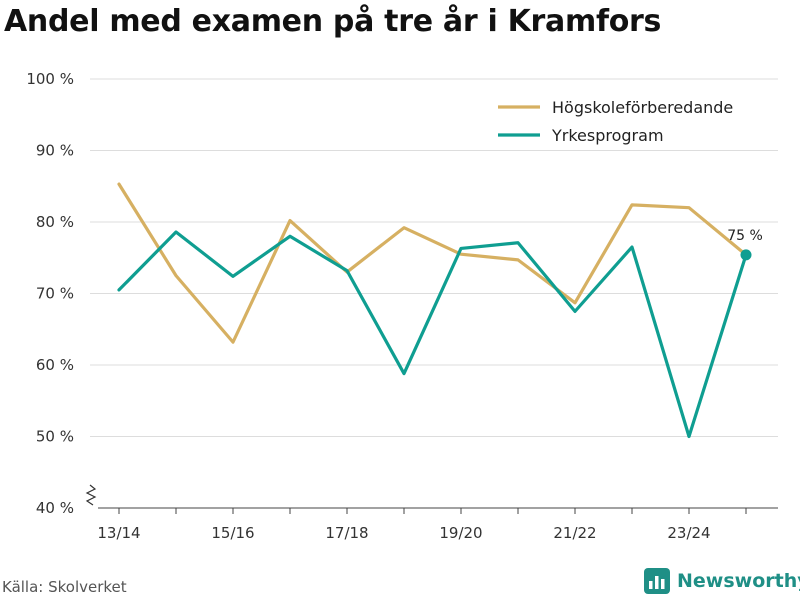 The image size is (800, 600). Describe the element at coordinates (745, 236) in the screenshot. I see `end-value-label: 75 %` at that location.